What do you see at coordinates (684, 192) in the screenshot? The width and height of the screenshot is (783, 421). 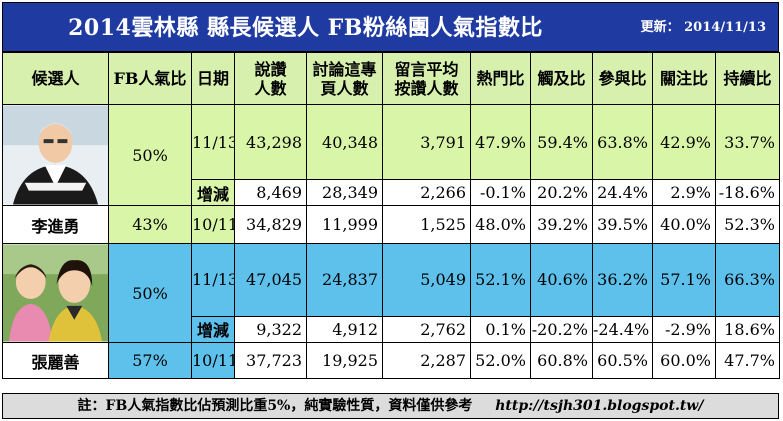 I see `change-cell: 2.9%` at bounding box center [684, 192].